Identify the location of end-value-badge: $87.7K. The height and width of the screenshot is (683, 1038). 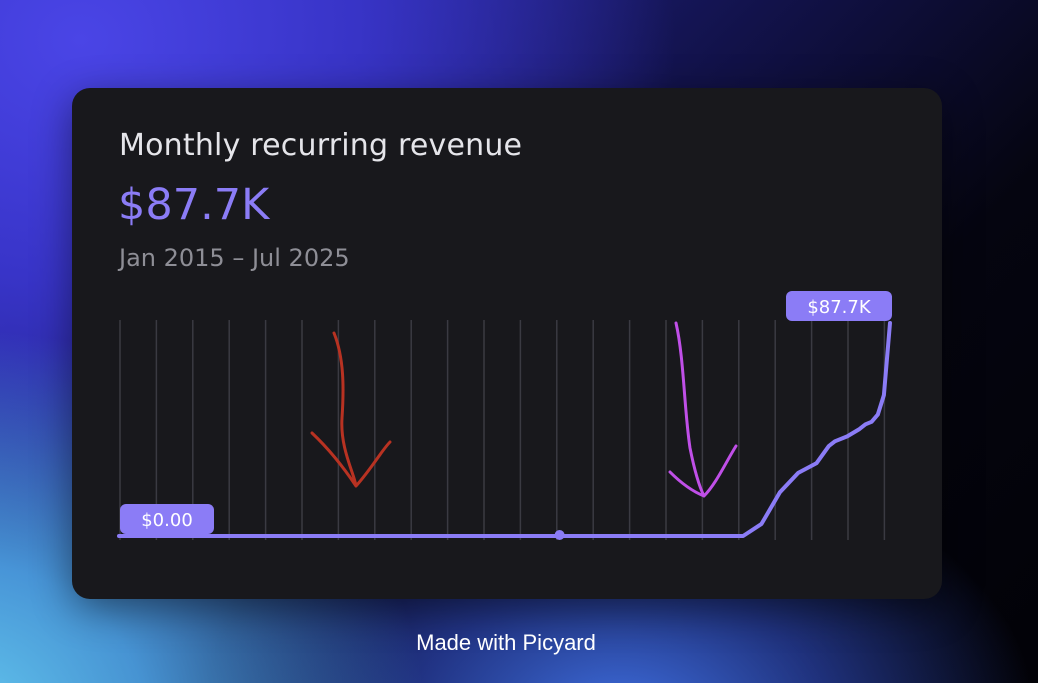
(839, 306).